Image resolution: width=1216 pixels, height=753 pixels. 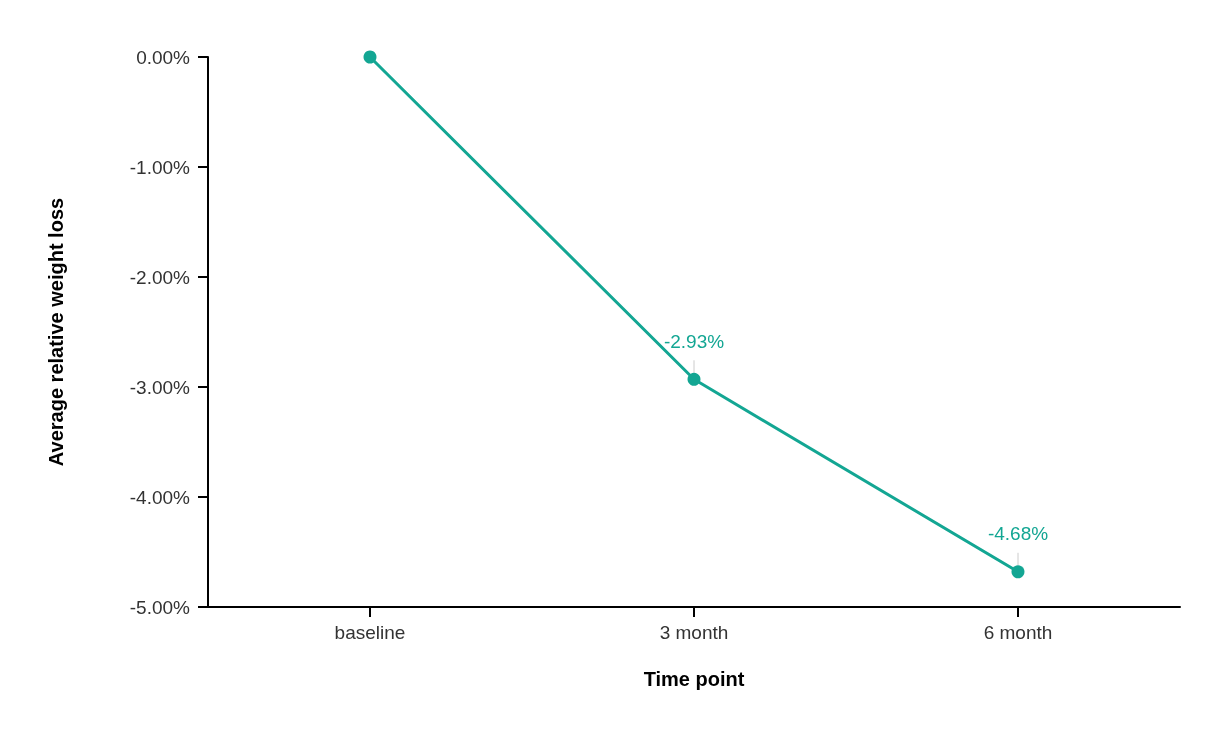 I want to click on y-tick-label: -4.00%, so click(x=160, y=497).